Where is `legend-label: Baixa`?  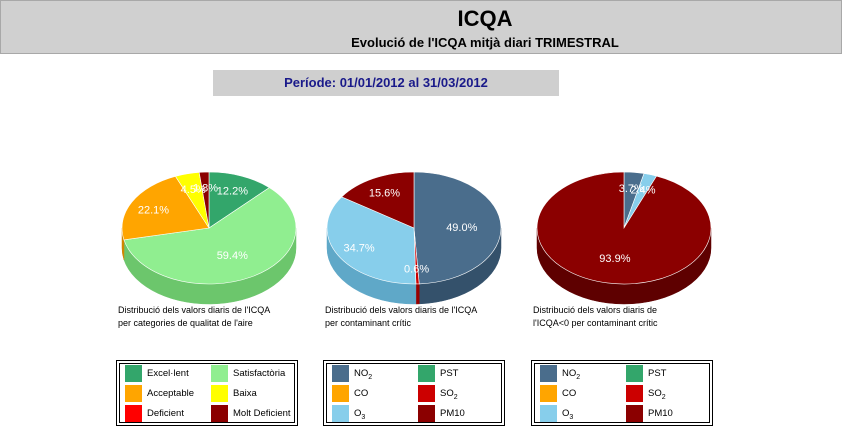 legend-label: Baixa is located at coordinates (245, 393).